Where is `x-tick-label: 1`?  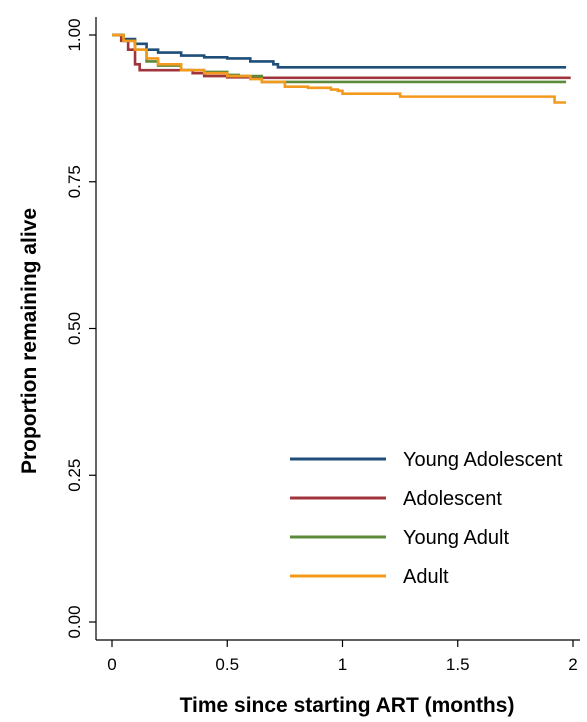
x-tick-label: 1 is located at coordinates (342, 664).